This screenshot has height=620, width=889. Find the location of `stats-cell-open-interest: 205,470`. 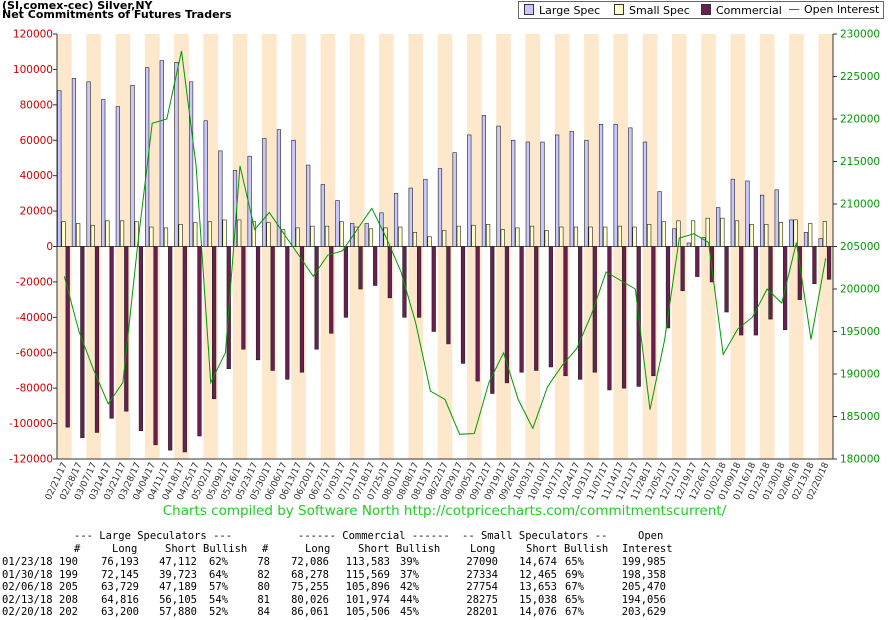

stats-cell-open-interest: 205,470 is located at coordinates (643, 587).